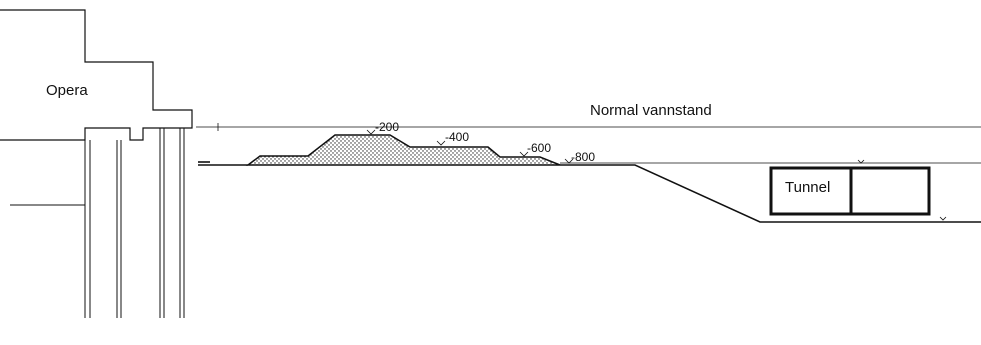 Image resolution: width=981 pixels, height=345 pixels. Describe the element at coordinates (403, 150) in the screenshot. I see `fill-mound` at that location.